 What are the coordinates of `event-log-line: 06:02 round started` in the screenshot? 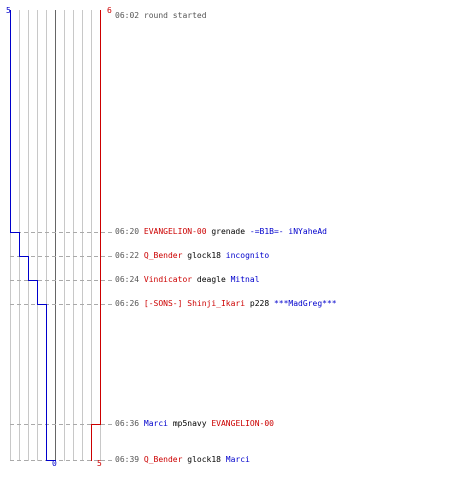 It's located at (161, 16).